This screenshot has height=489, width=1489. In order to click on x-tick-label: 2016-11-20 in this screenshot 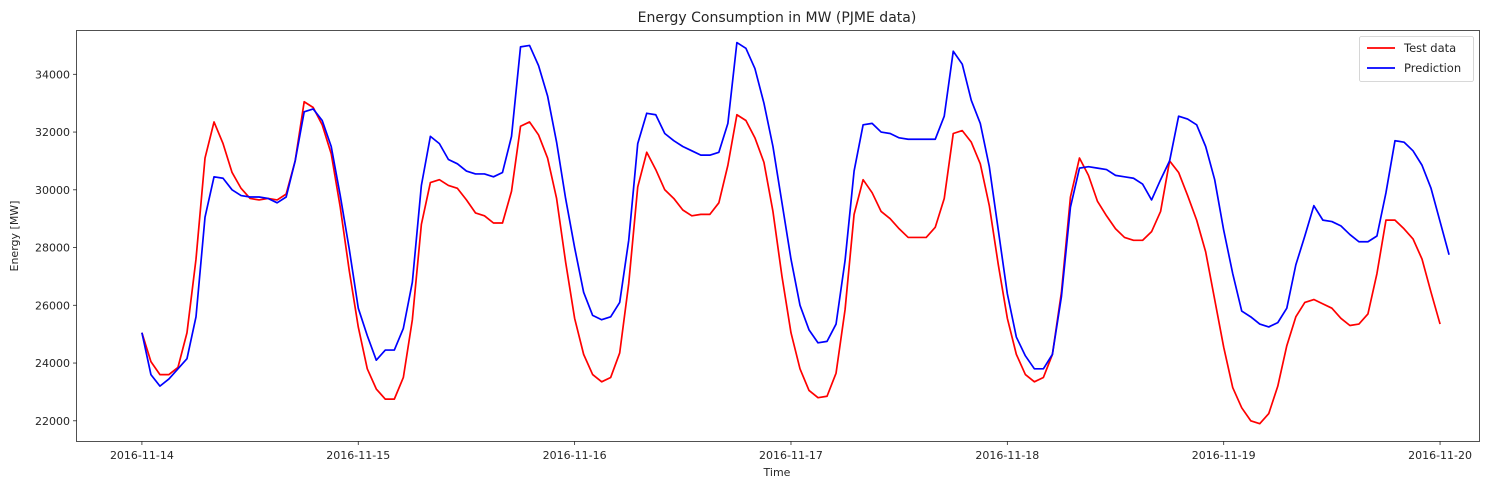, I will do `click(1440, 455)`.